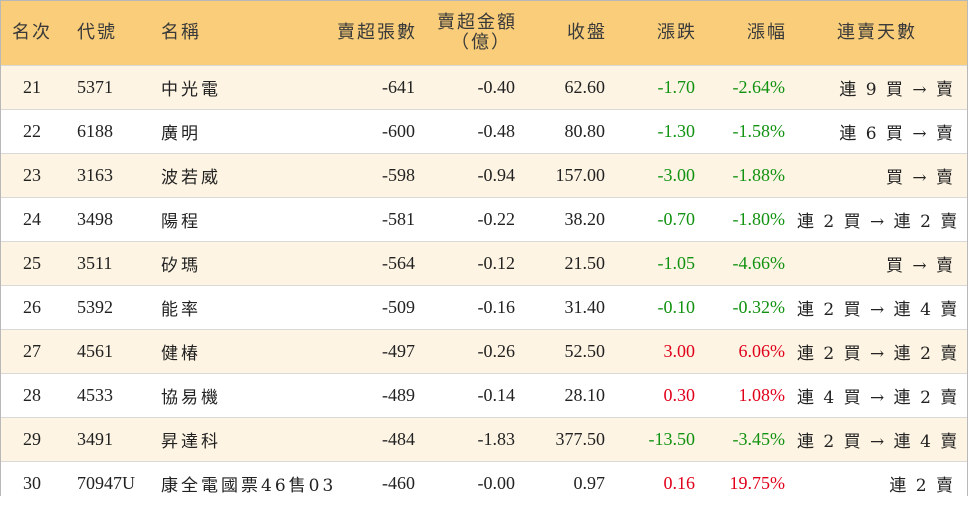 This screenshot has width=968, height=505. Describe the element at coordinates (239, 176) in the screenshot. I see `name-cell: 波若威` at that location.